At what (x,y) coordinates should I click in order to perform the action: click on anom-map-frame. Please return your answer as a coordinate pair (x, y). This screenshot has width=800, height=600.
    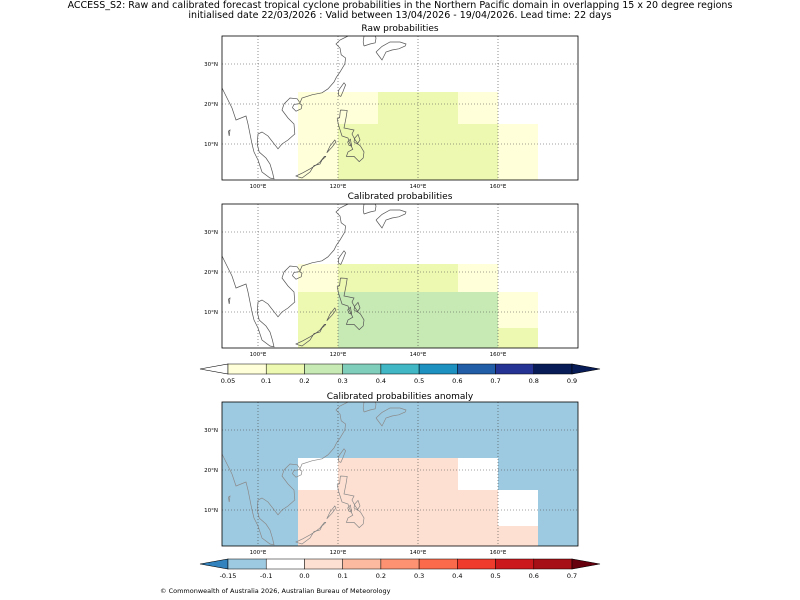
    Looking at the image, I should click on (400, 474).